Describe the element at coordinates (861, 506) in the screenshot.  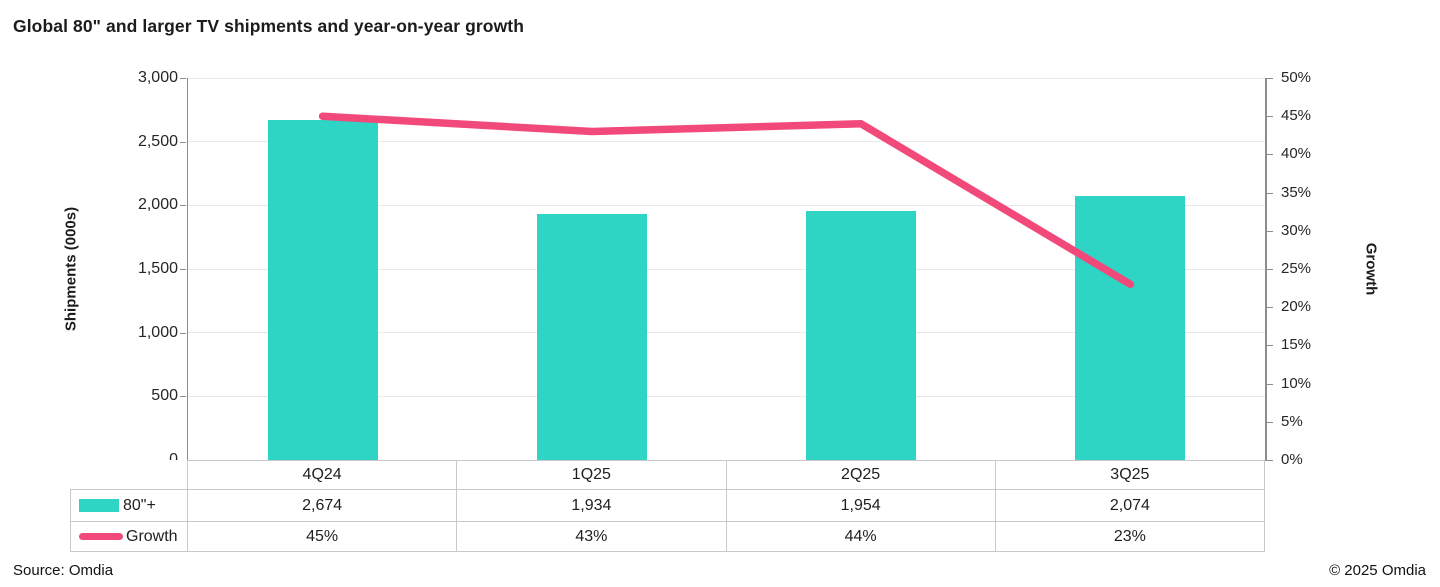
I see `table-value-2Q25-shipments: 1,954` at that location.